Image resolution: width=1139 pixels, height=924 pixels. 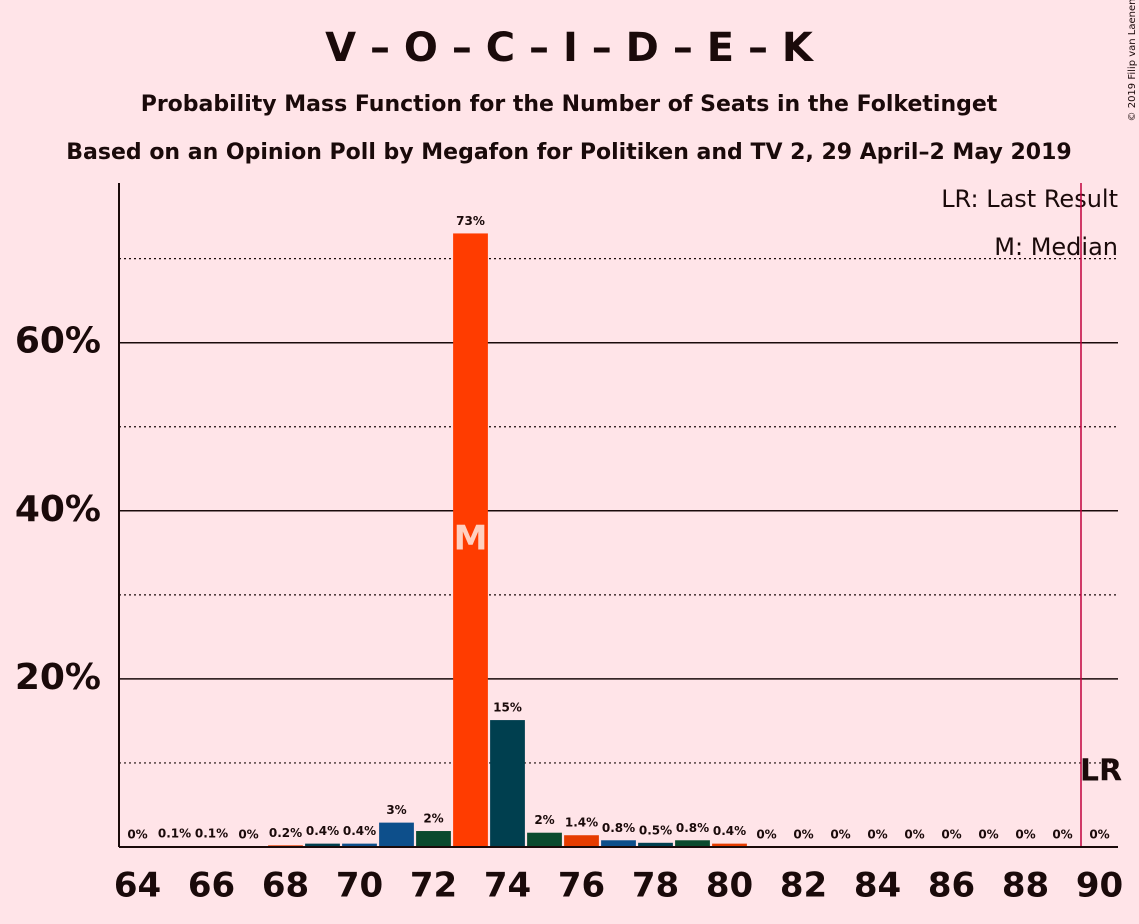 What do you see at coordinates (1101, 771) in the screenshot?
I see `last-result-label: LR` at bounding box center [1101, 771].